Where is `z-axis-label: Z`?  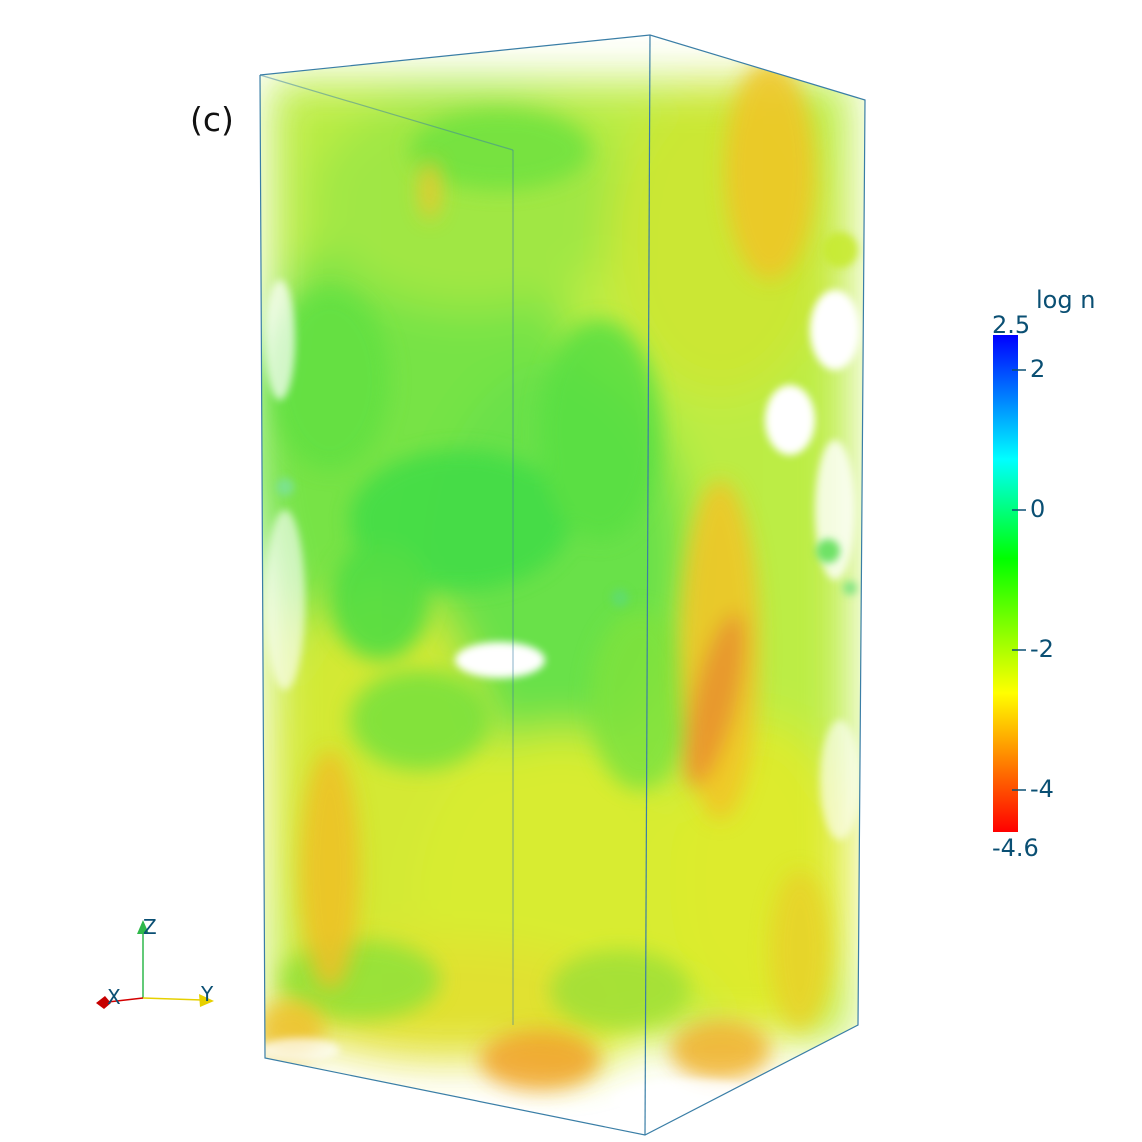 z-axis-label: Z is located at coordinates (150, 927).